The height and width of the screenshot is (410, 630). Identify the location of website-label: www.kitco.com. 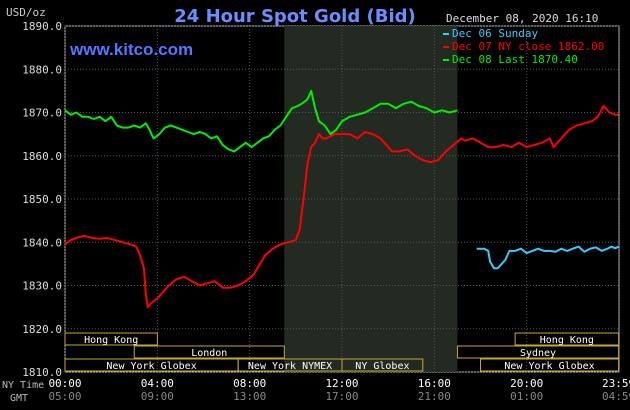
(131, 49).